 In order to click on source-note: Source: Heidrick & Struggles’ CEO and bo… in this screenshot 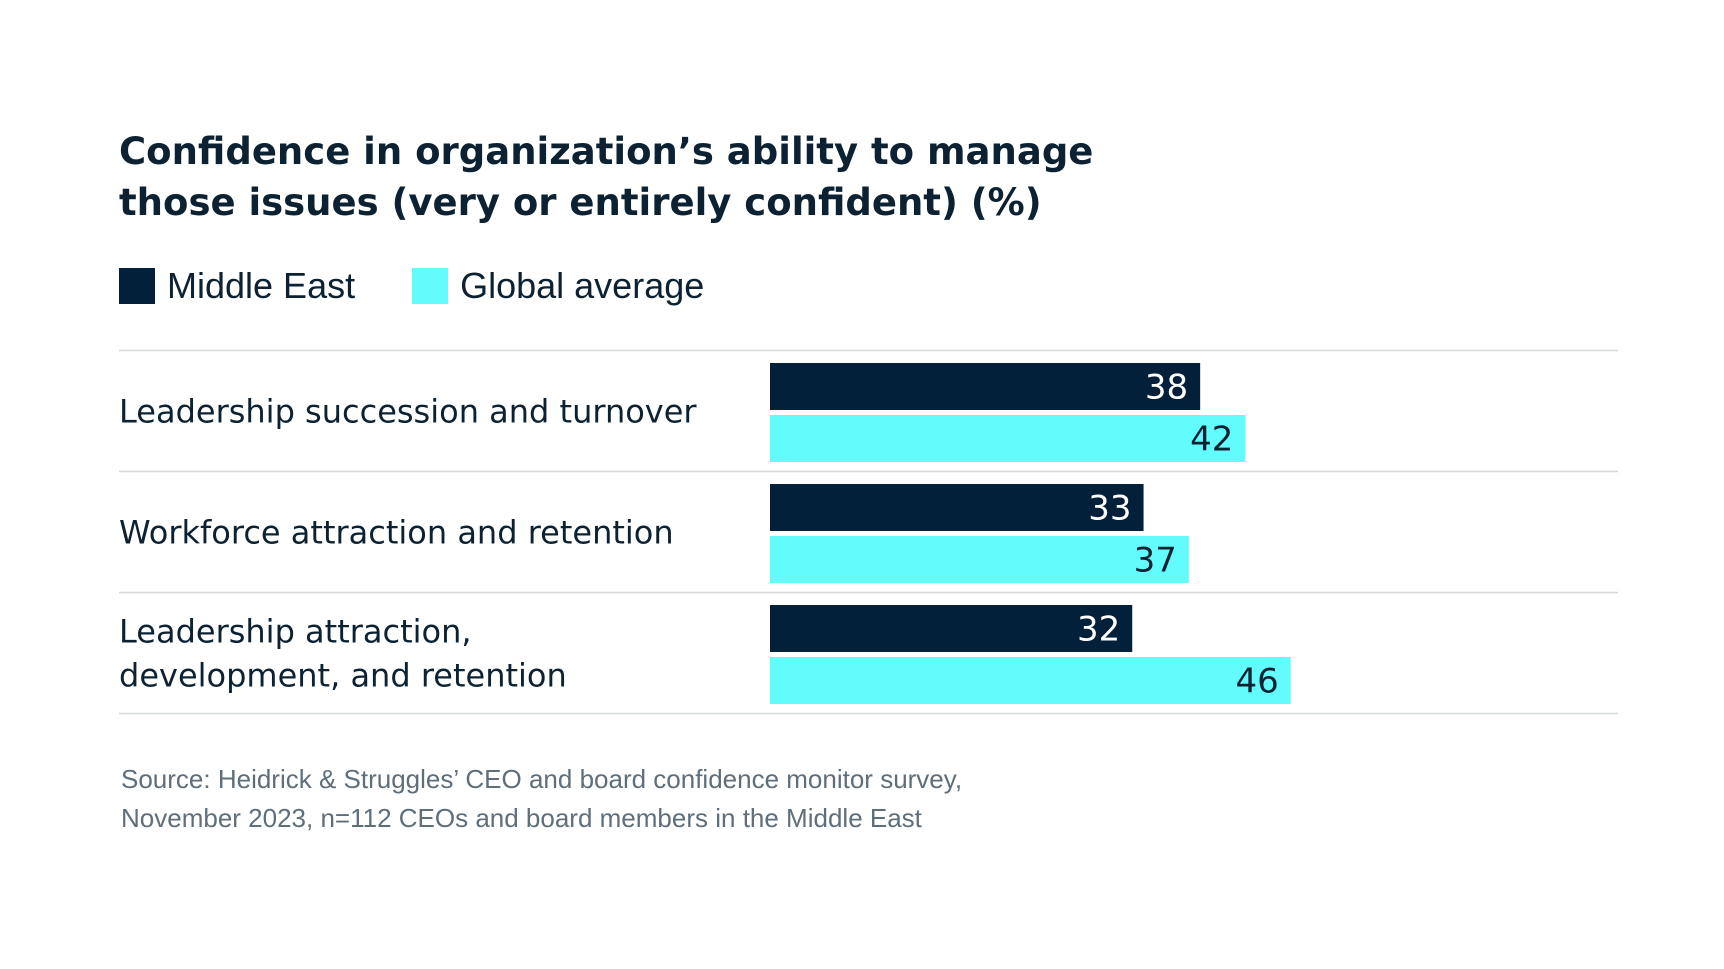, I will do `click(541, 799)`.